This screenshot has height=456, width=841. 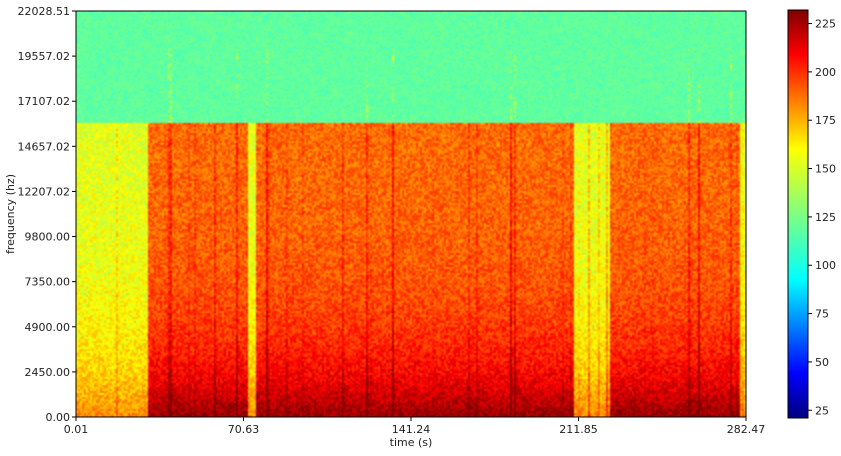 What do you see at coordinates (48, 327) in the screenshot?
I see `y-tick-label: 4900.00` at bounding box center [48, 327].